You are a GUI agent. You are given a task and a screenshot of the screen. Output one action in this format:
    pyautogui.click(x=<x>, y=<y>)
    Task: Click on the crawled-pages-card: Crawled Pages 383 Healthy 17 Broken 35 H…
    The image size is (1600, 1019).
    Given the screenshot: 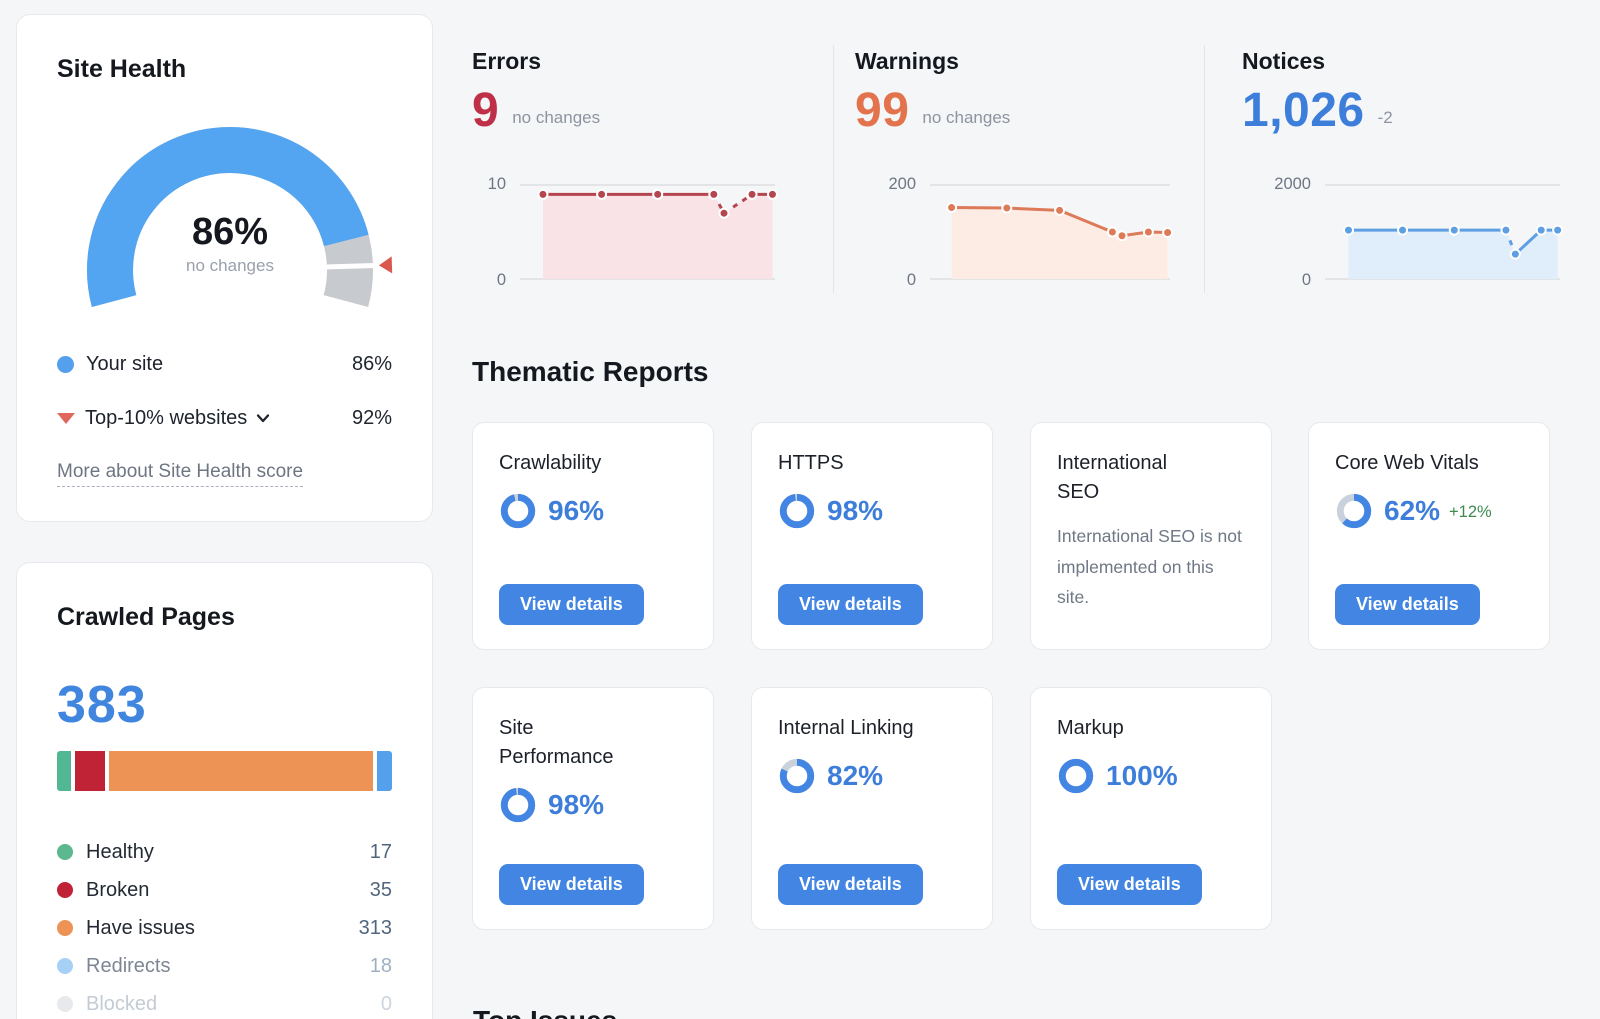 What is the action you would take?
    pyautogui.click(x=224, y=790)
    